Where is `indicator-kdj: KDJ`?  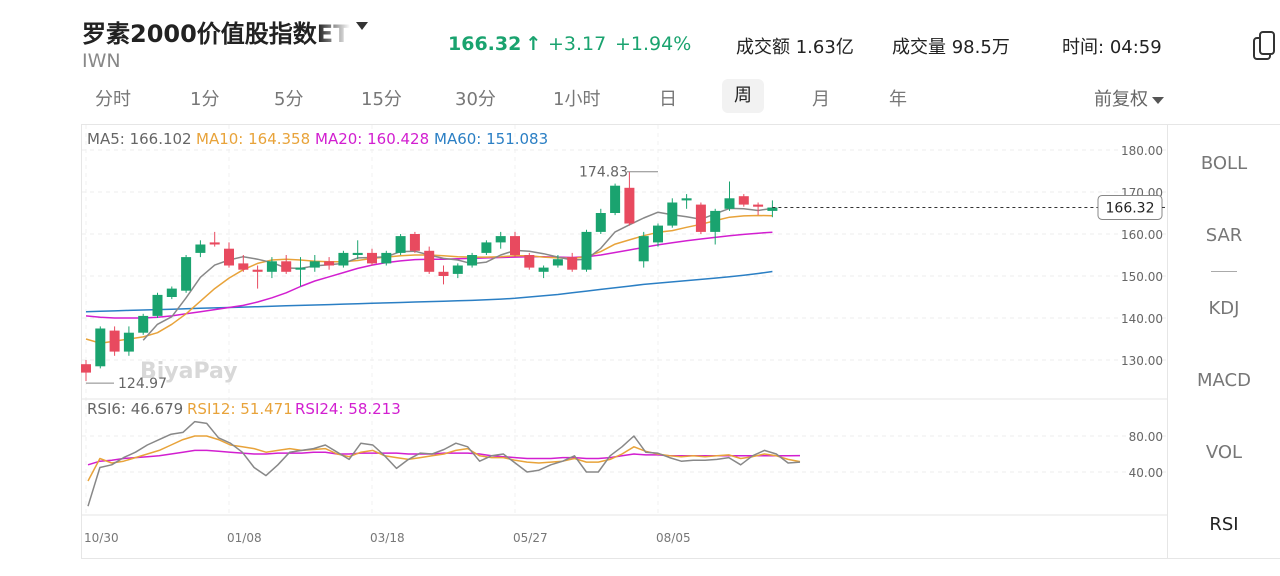
indicator-kdj: KDJ is located at coordinates (1224, 308).